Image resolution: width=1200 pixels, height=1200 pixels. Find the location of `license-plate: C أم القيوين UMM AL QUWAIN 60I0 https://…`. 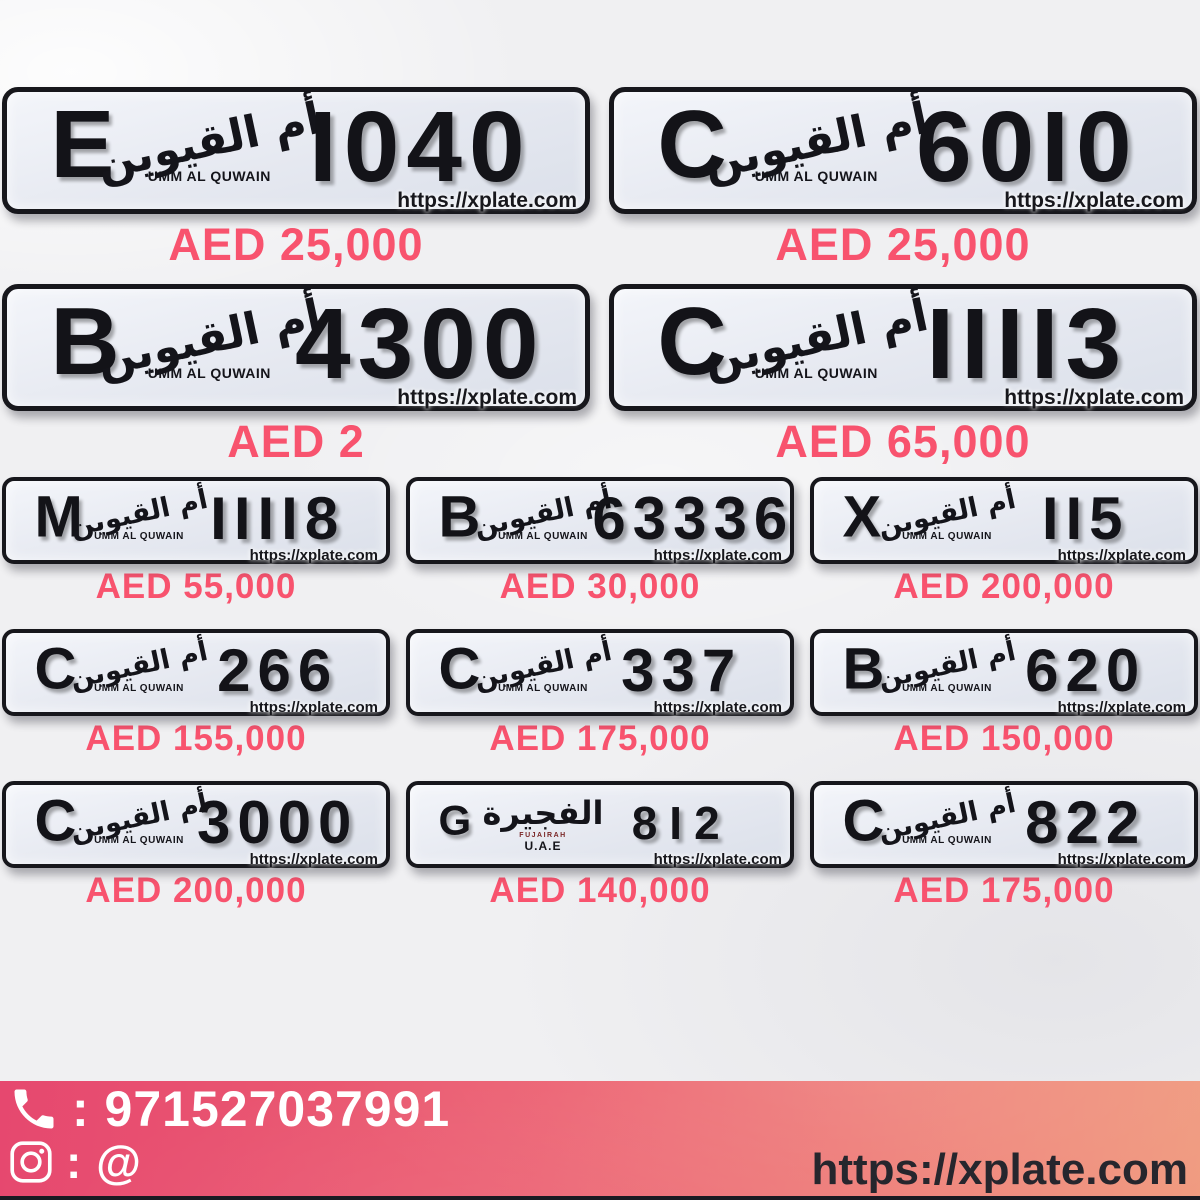

license-plate: C أم القيوين UMM AL QUWAIN 60I0 https://… is located at coordinates (903, 150).